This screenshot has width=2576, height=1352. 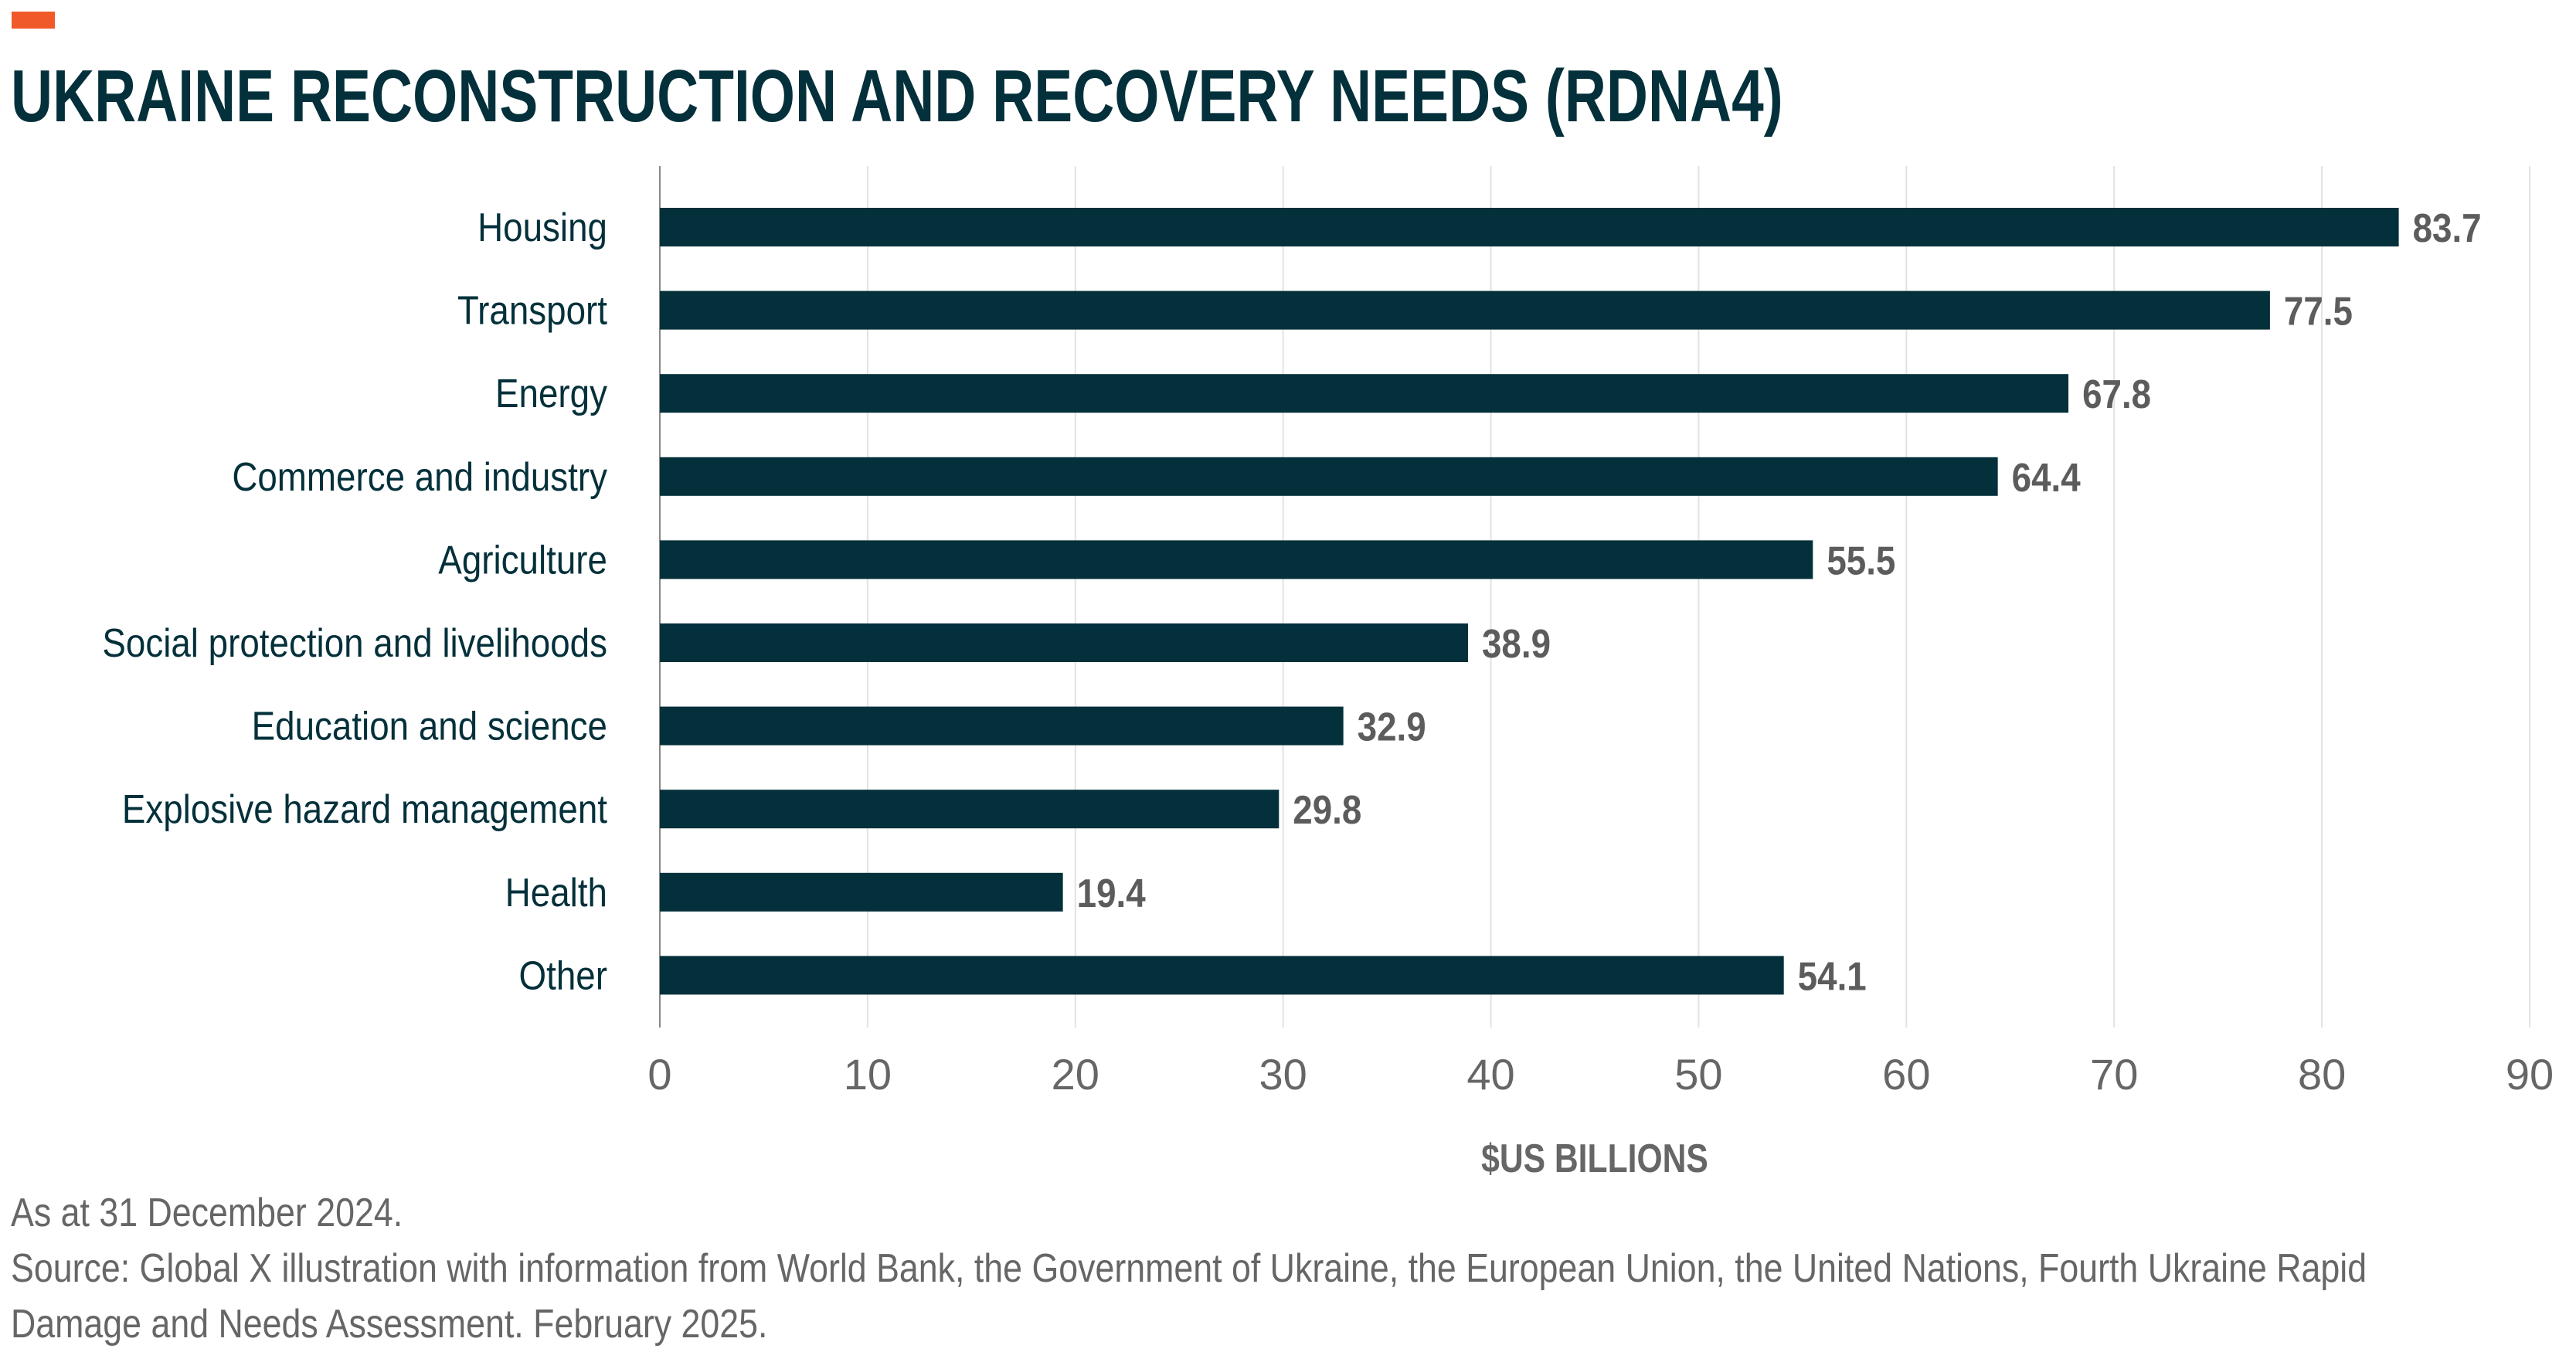 I want to click on data-label: 67.8, so click(x=2116, y=395).